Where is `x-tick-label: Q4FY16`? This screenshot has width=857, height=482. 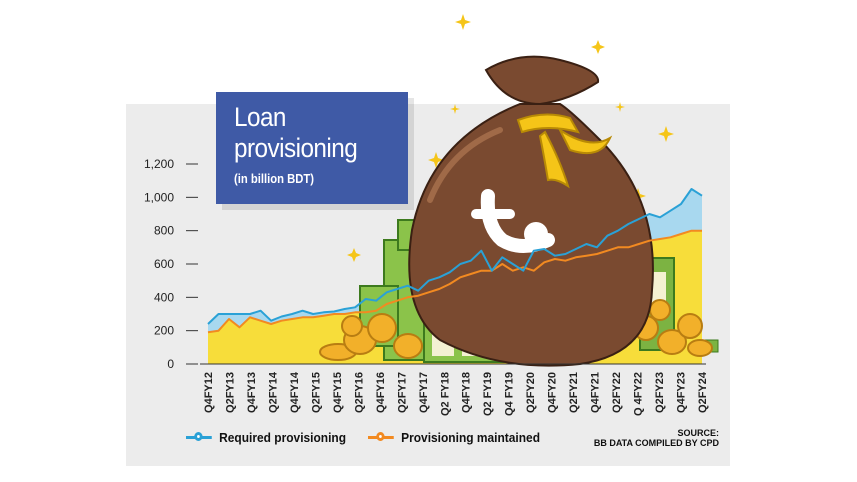
x-tick-label: Q4FY16 is located at coordinates (381, 392).